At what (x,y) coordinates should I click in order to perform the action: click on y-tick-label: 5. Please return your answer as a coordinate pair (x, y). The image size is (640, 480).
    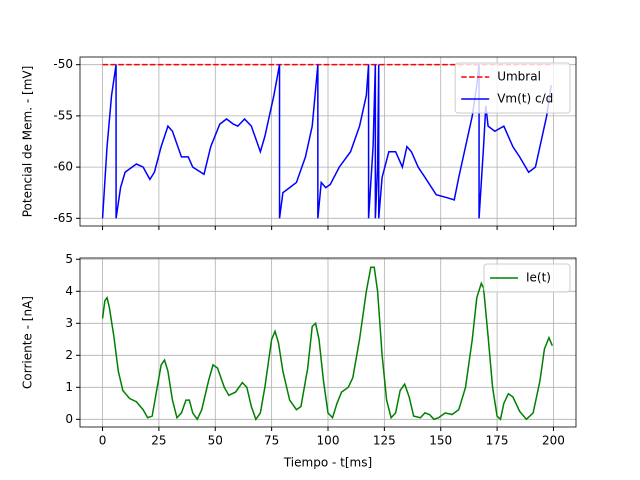
    Looking at the image, I should click on (69, 259).